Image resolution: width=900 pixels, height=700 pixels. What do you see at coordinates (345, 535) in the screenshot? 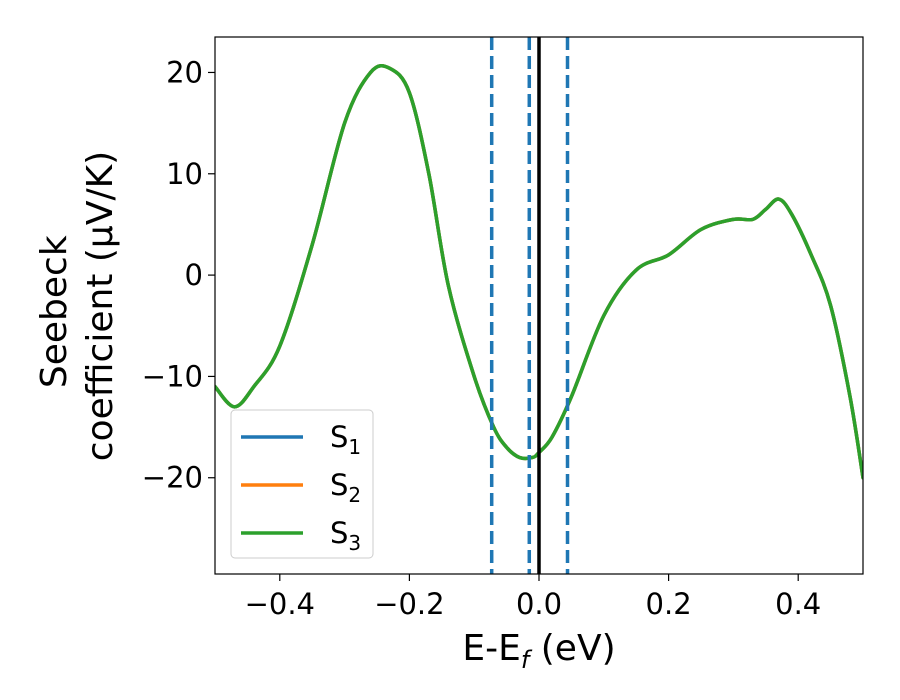
I see `legend-label-s3: S3` at bounding box center [345, 535].